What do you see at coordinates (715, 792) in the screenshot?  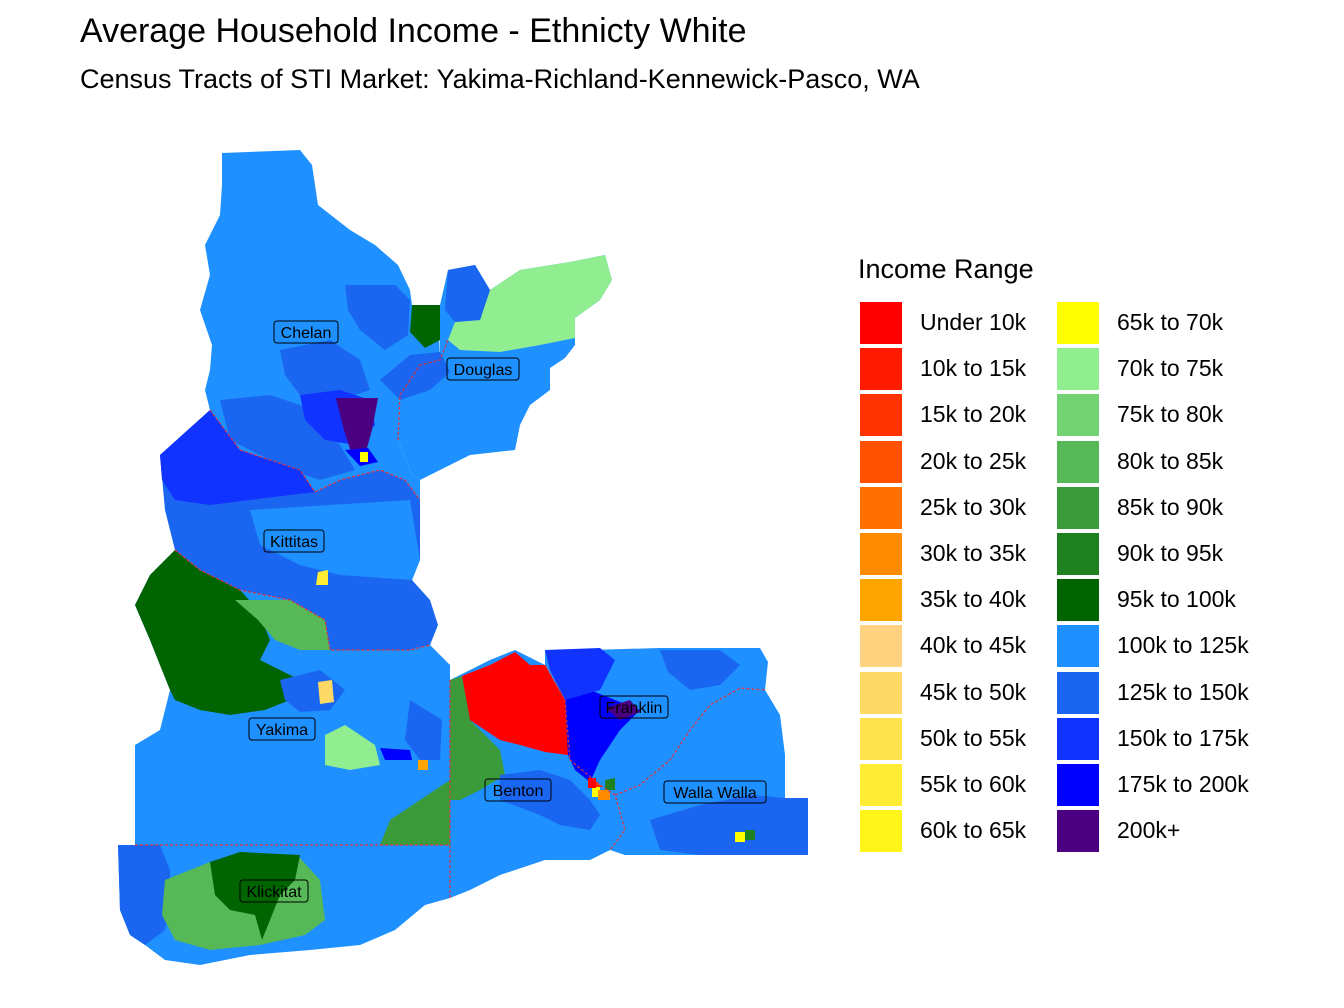 I see `county-label-walla-walla: Walla Walla` at bounding box center [715, 792].